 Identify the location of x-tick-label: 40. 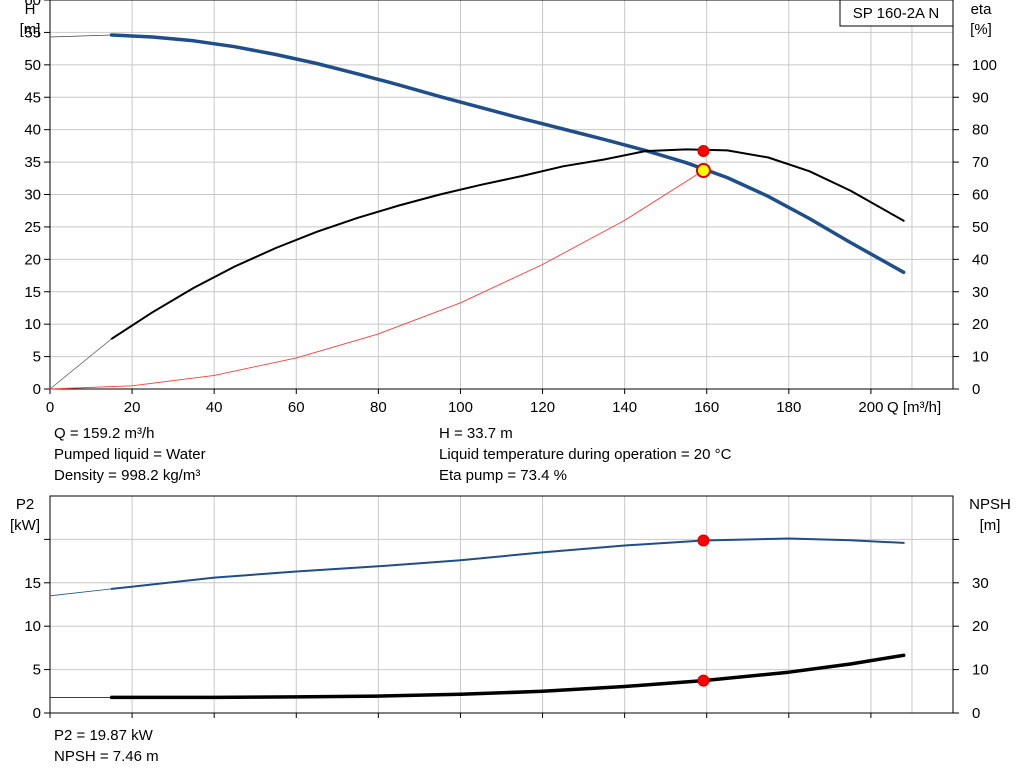
(214, 407).